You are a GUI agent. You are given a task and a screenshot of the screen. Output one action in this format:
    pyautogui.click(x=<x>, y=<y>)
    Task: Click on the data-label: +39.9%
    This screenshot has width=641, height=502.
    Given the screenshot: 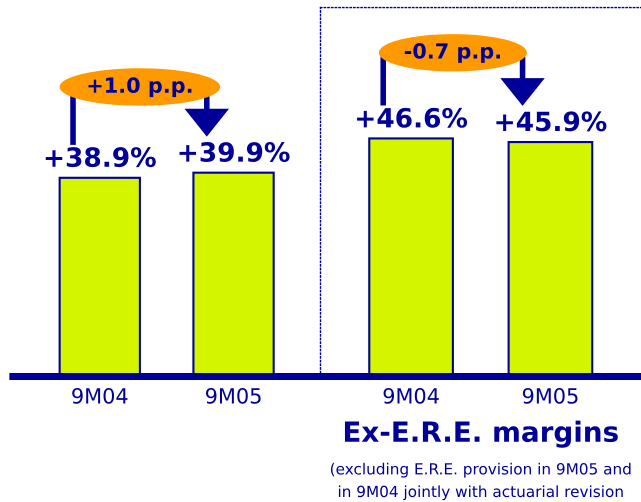 What is the action you would take?
    pyautogui.click(x=235, y=152)
    